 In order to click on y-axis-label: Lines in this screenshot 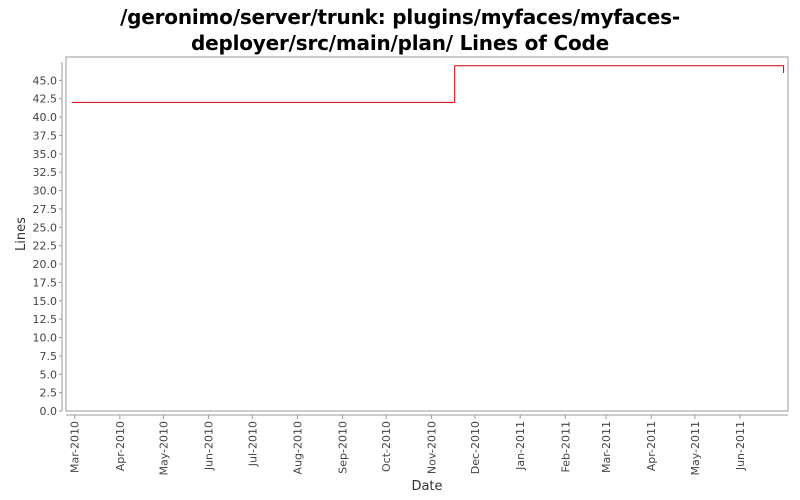, I will do `click(21, 234)`.